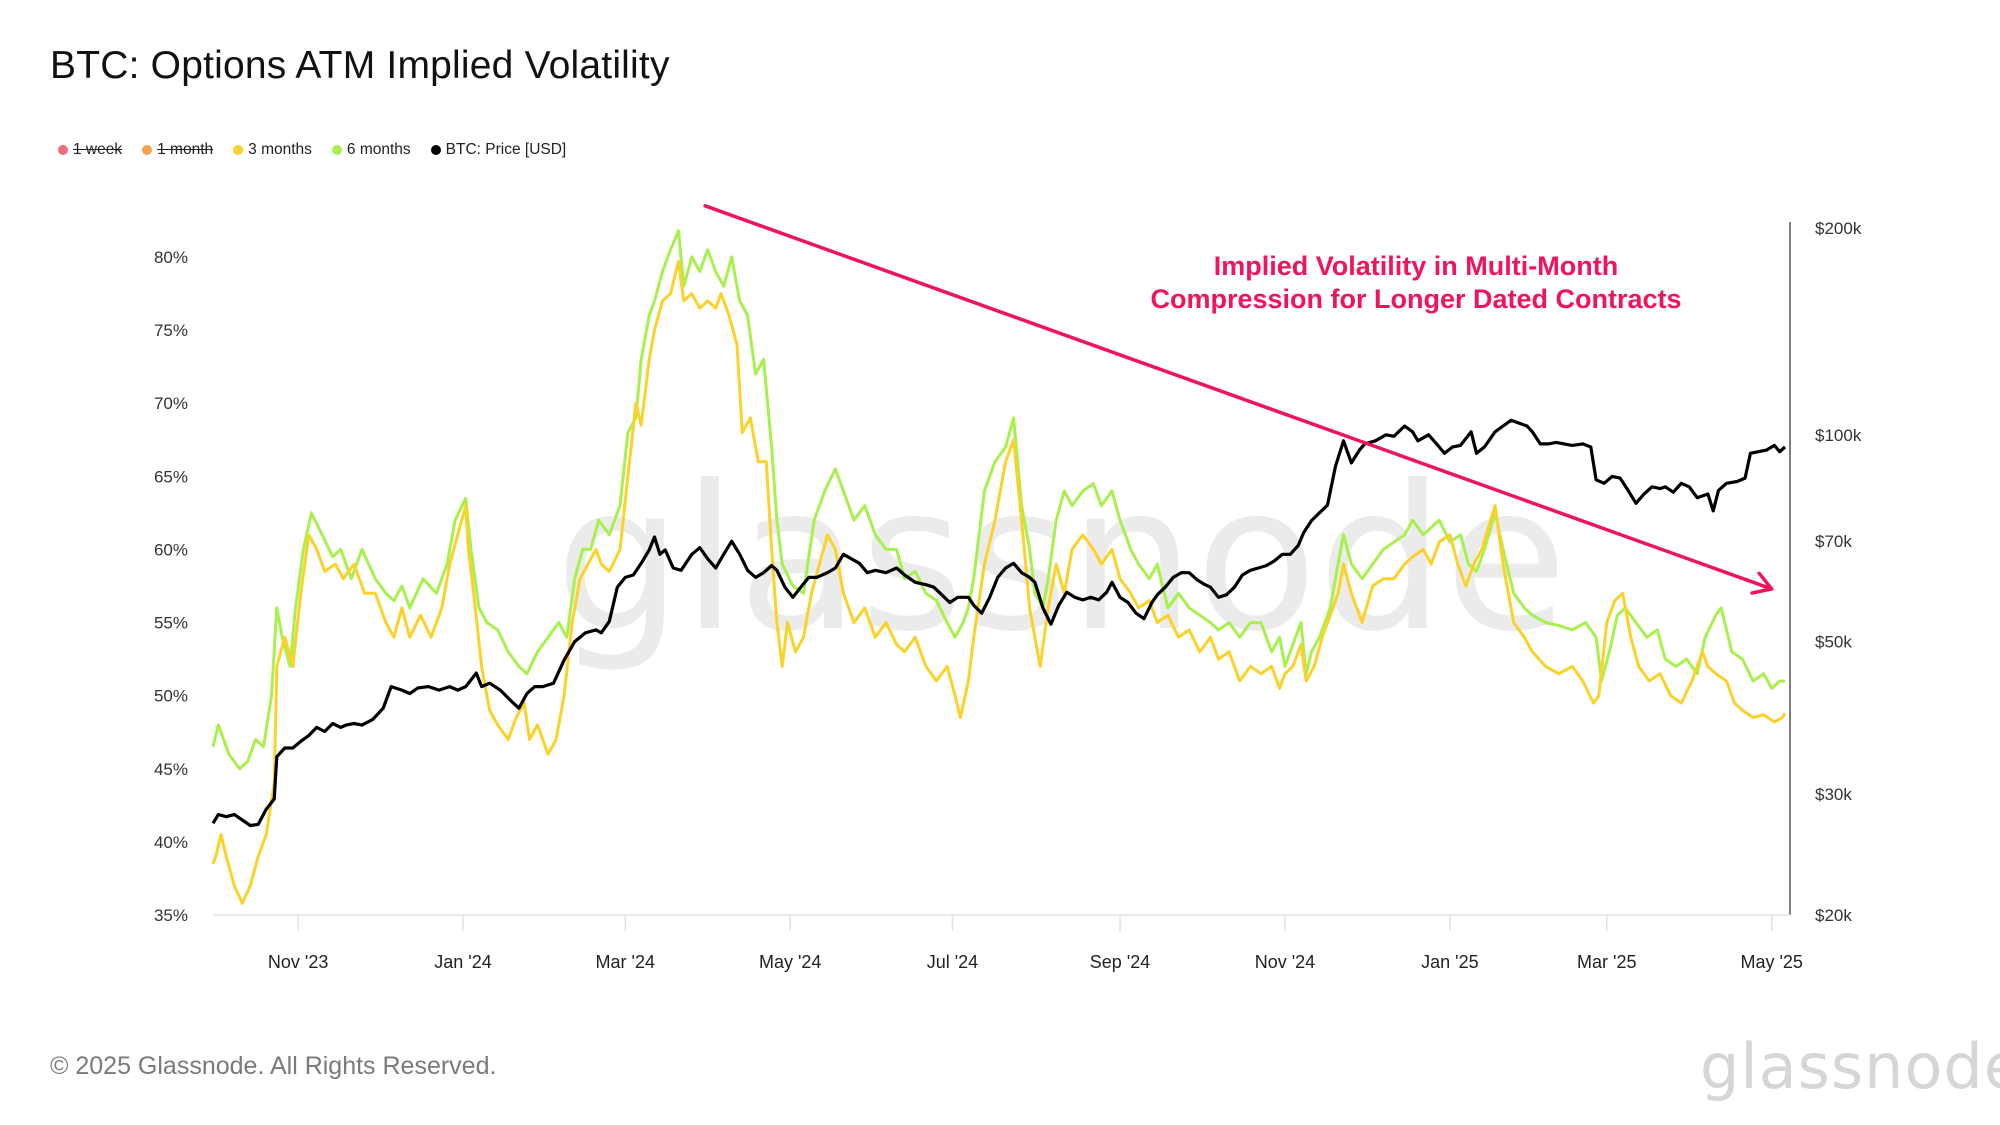  What do you see at coordinates (171, 623) in the screenshot?
I see `y-left-tick-label: 55%` at bounding box center [171, 623].